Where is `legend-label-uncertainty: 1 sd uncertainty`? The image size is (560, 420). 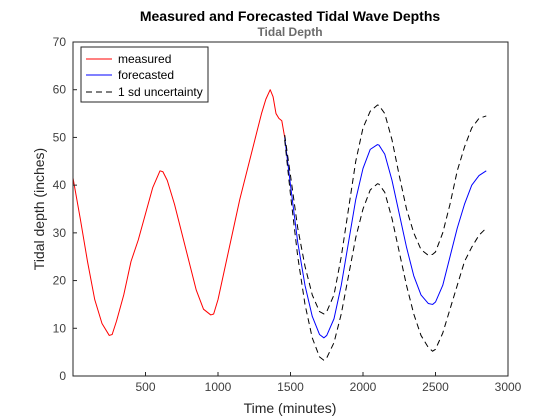 legend-label-uncertainty: 1 sd uncertainty is located at coordinates (160, 92).